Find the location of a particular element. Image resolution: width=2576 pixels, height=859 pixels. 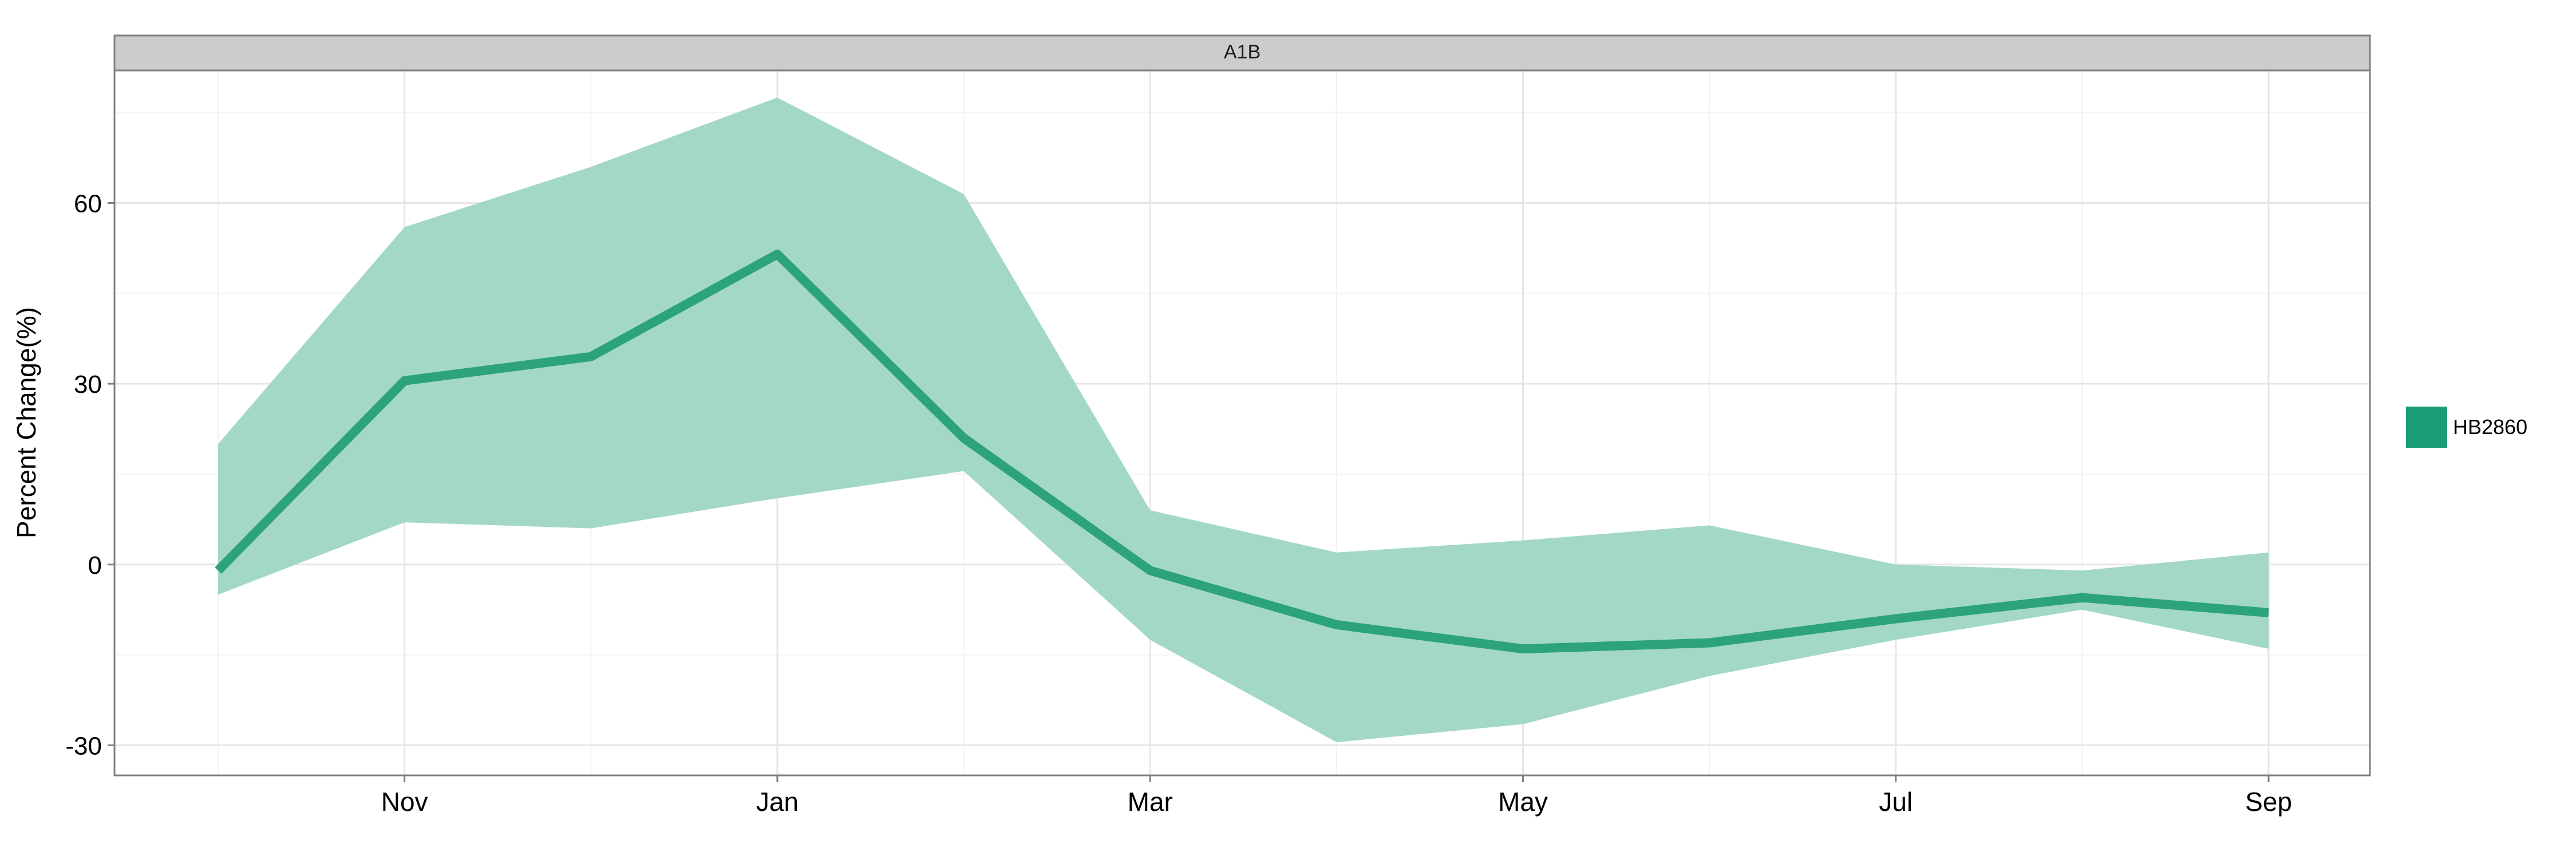

x-tick-label: Mar is located at coordinates (1150, 802).